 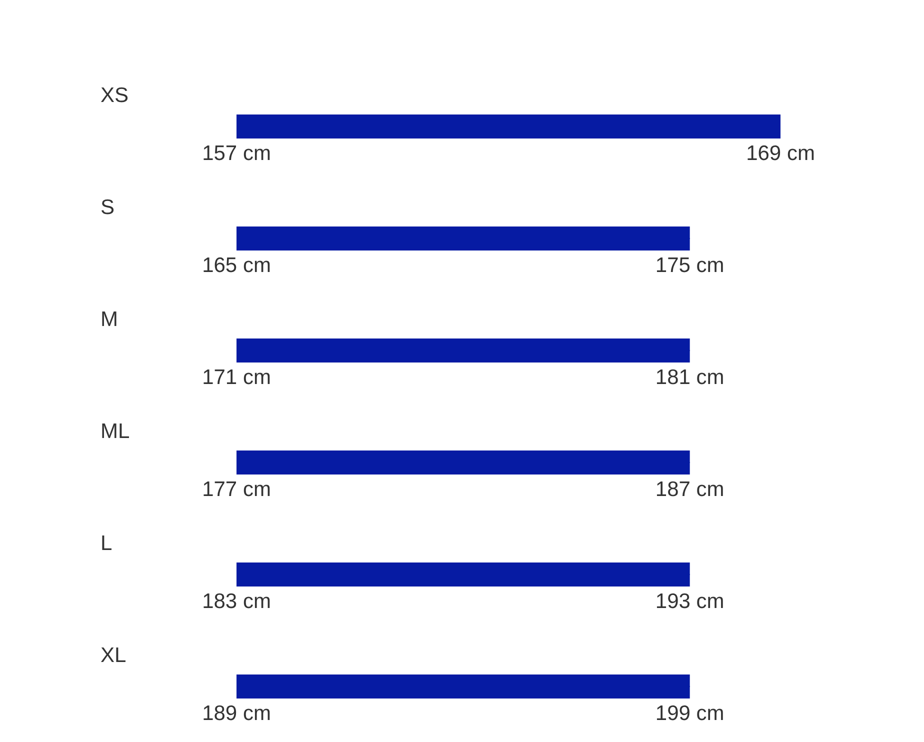 What do you see at coordinates (689, 265) in the screenshot?
I see `x-tick-label: 175 cm` at bounding box center [689, 265].